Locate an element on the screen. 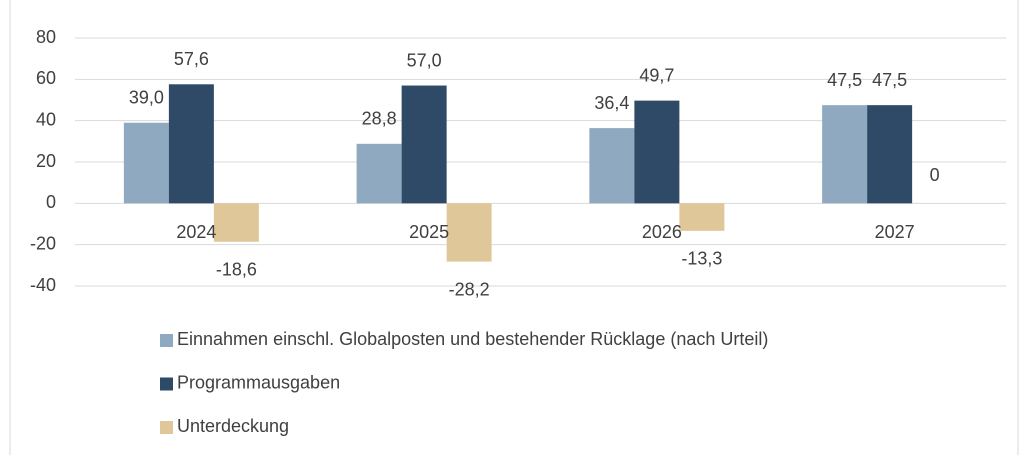 The image size is (1021, 455). value-label: 57,6 is located at coordinates (191, 59).